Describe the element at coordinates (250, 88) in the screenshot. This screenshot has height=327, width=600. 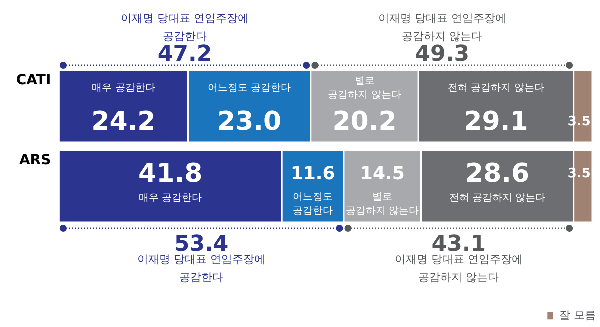
I see `text: 어느정도 공감한다` at that location.